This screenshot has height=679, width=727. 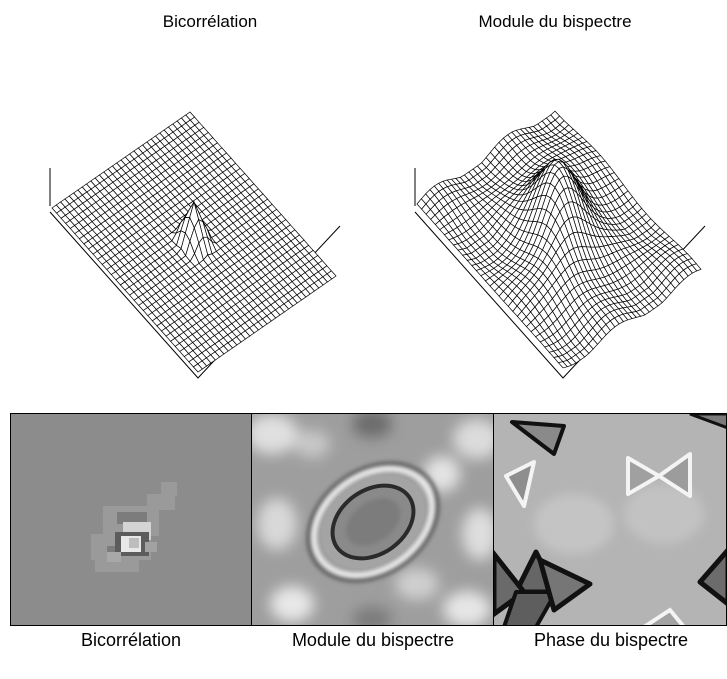 I want to click on bispectrum-modulus-image, so click(x=372, y=519).